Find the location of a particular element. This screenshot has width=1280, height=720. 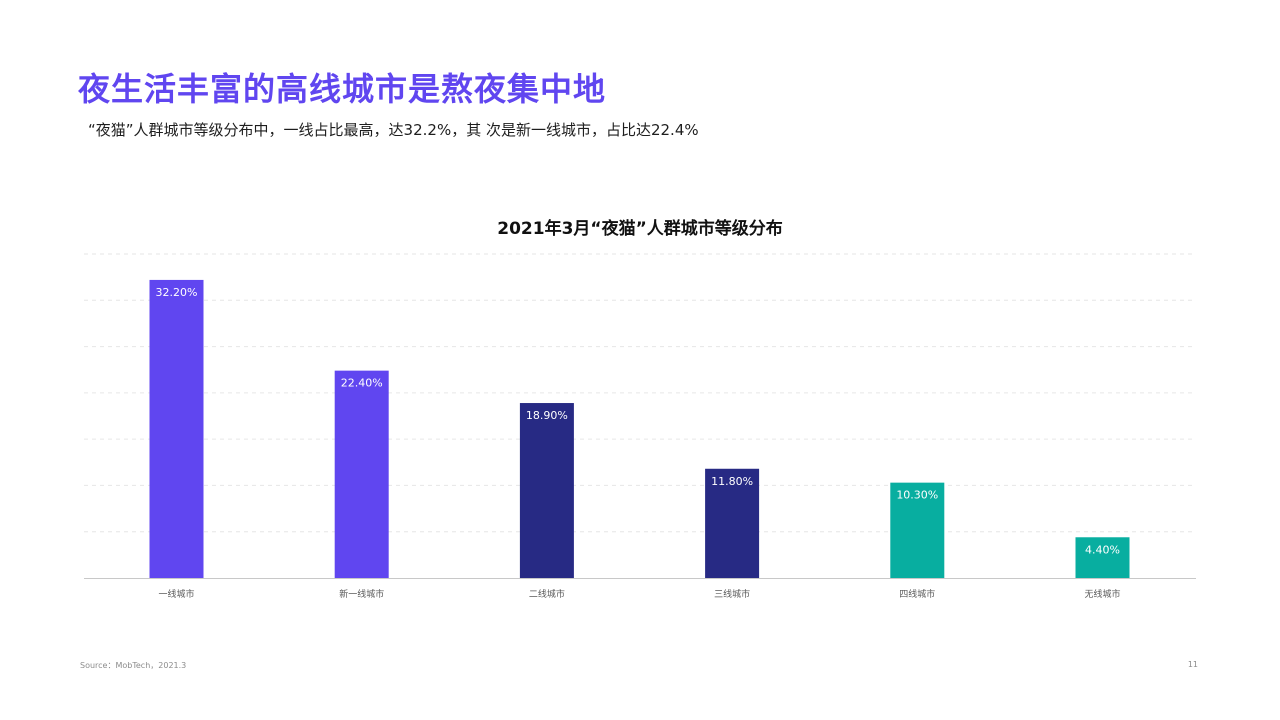

category-label: 无线城市 is located at coordinates (1102, 594).